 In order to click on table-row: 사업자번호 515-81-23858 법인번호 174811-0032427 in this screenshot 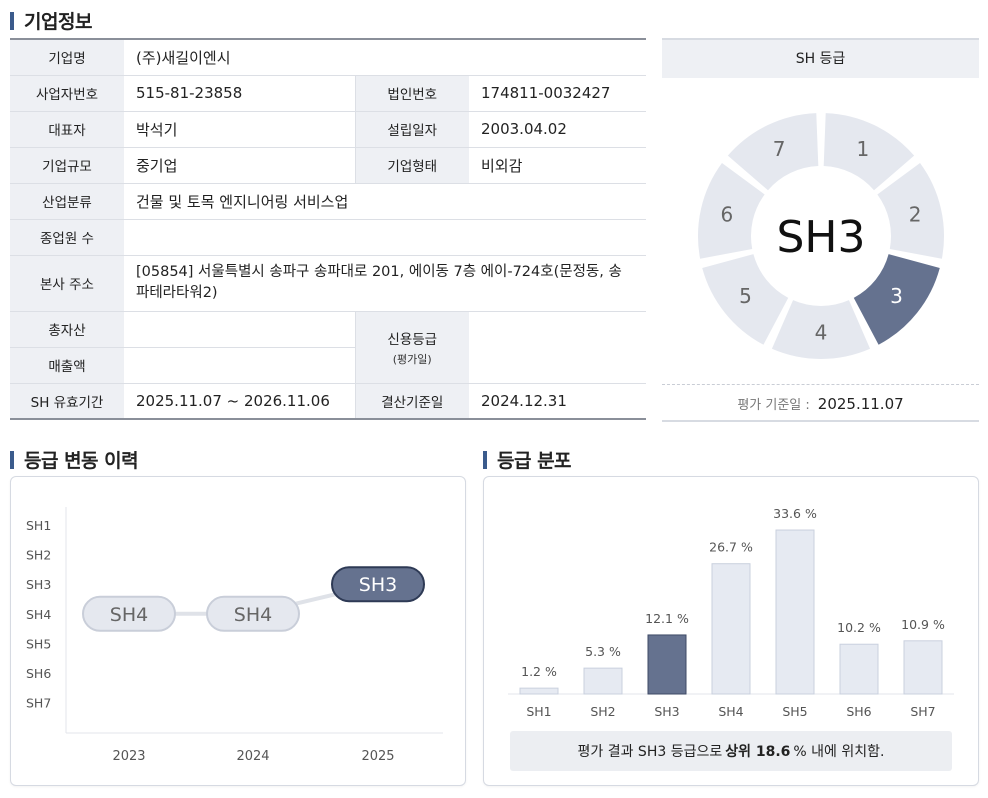, I will do `click(328, 93)`.